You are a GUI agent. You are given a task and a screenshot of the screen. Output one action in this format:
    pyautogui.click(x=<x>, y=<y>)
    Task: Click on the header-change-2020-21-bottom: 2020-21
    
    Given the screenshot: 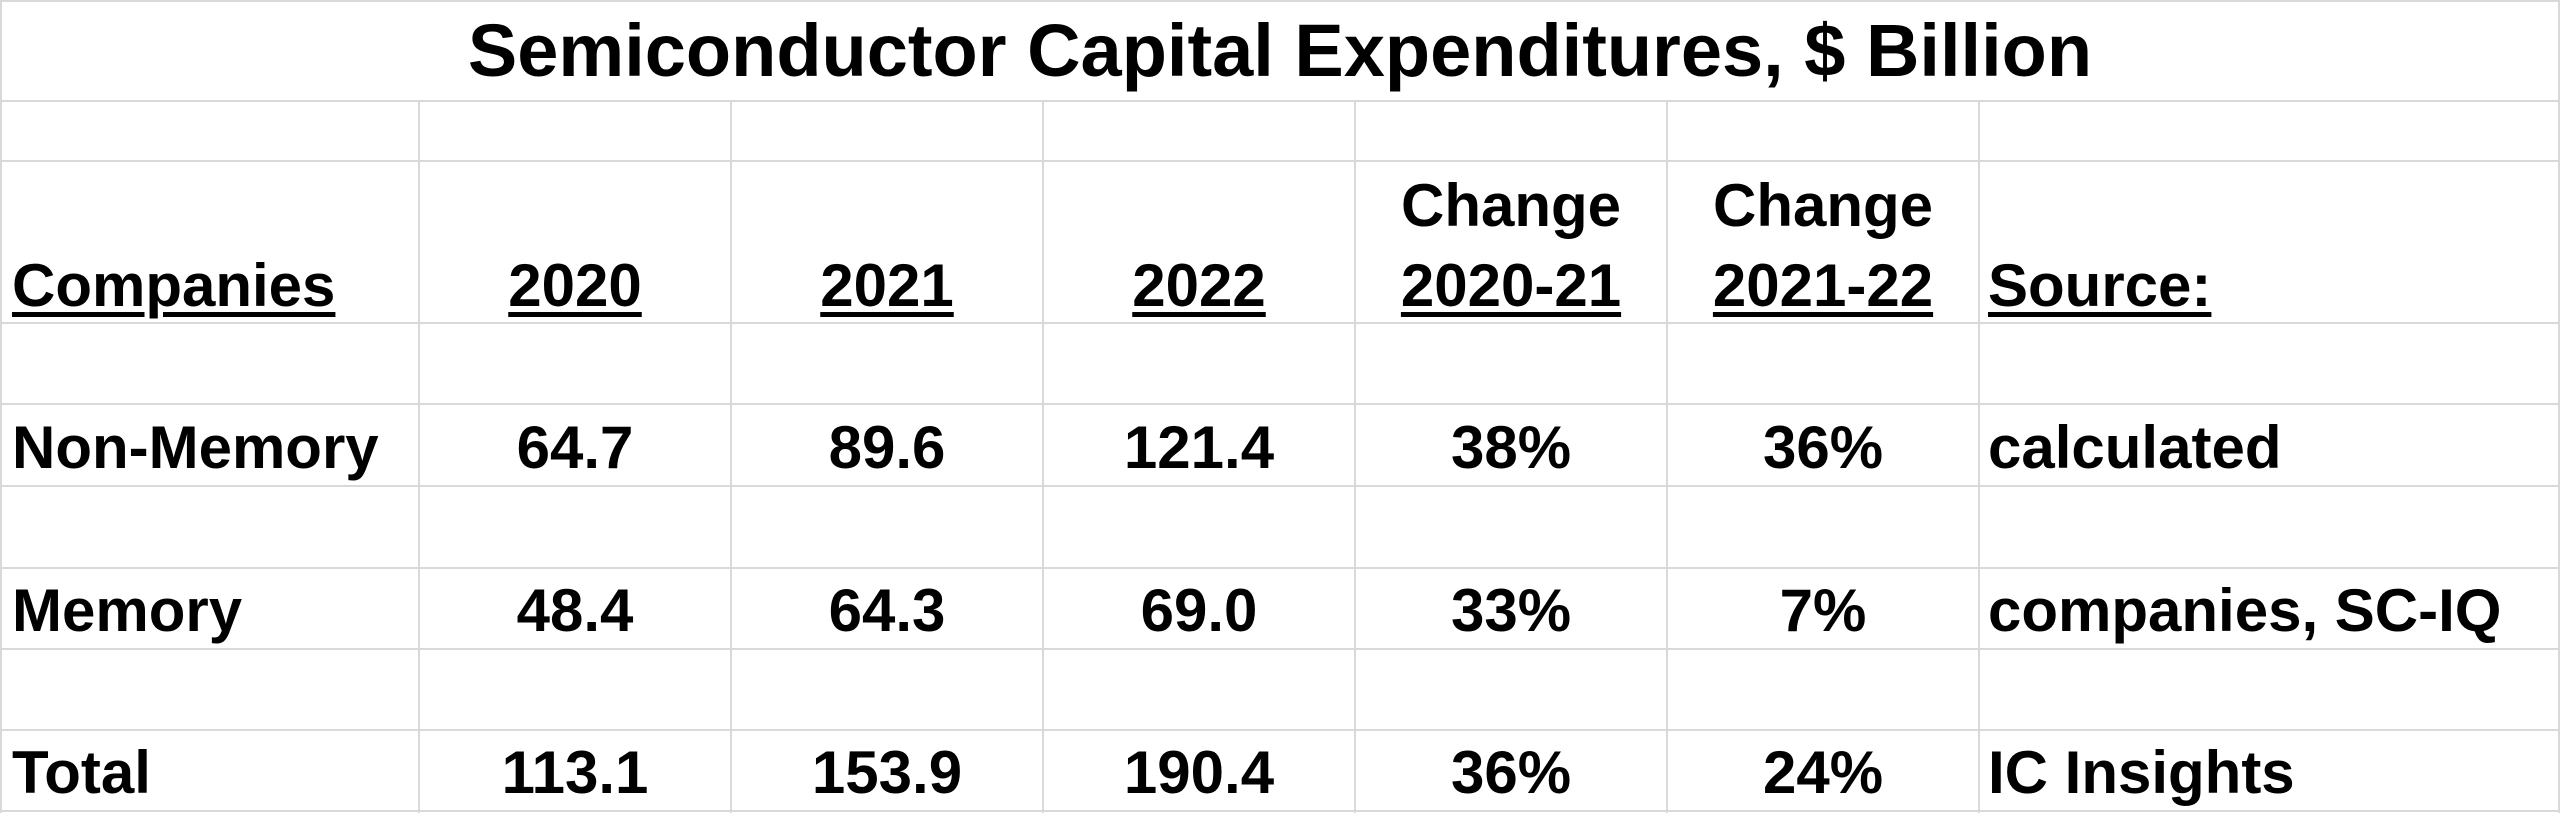 What is the action you would take?
    pyautogui.click(x=1511, y=285)
    